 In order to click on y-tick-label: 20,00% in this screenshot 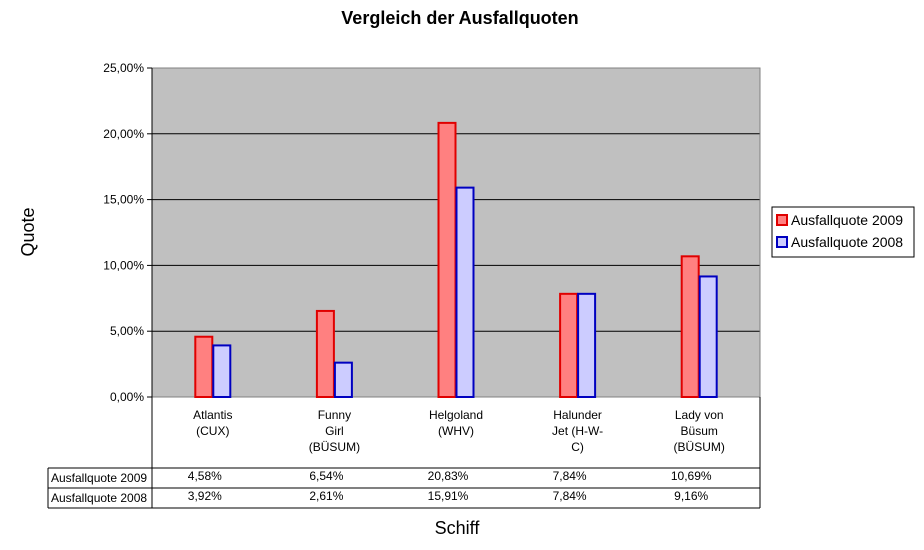, I will do `click(123, 134)`.